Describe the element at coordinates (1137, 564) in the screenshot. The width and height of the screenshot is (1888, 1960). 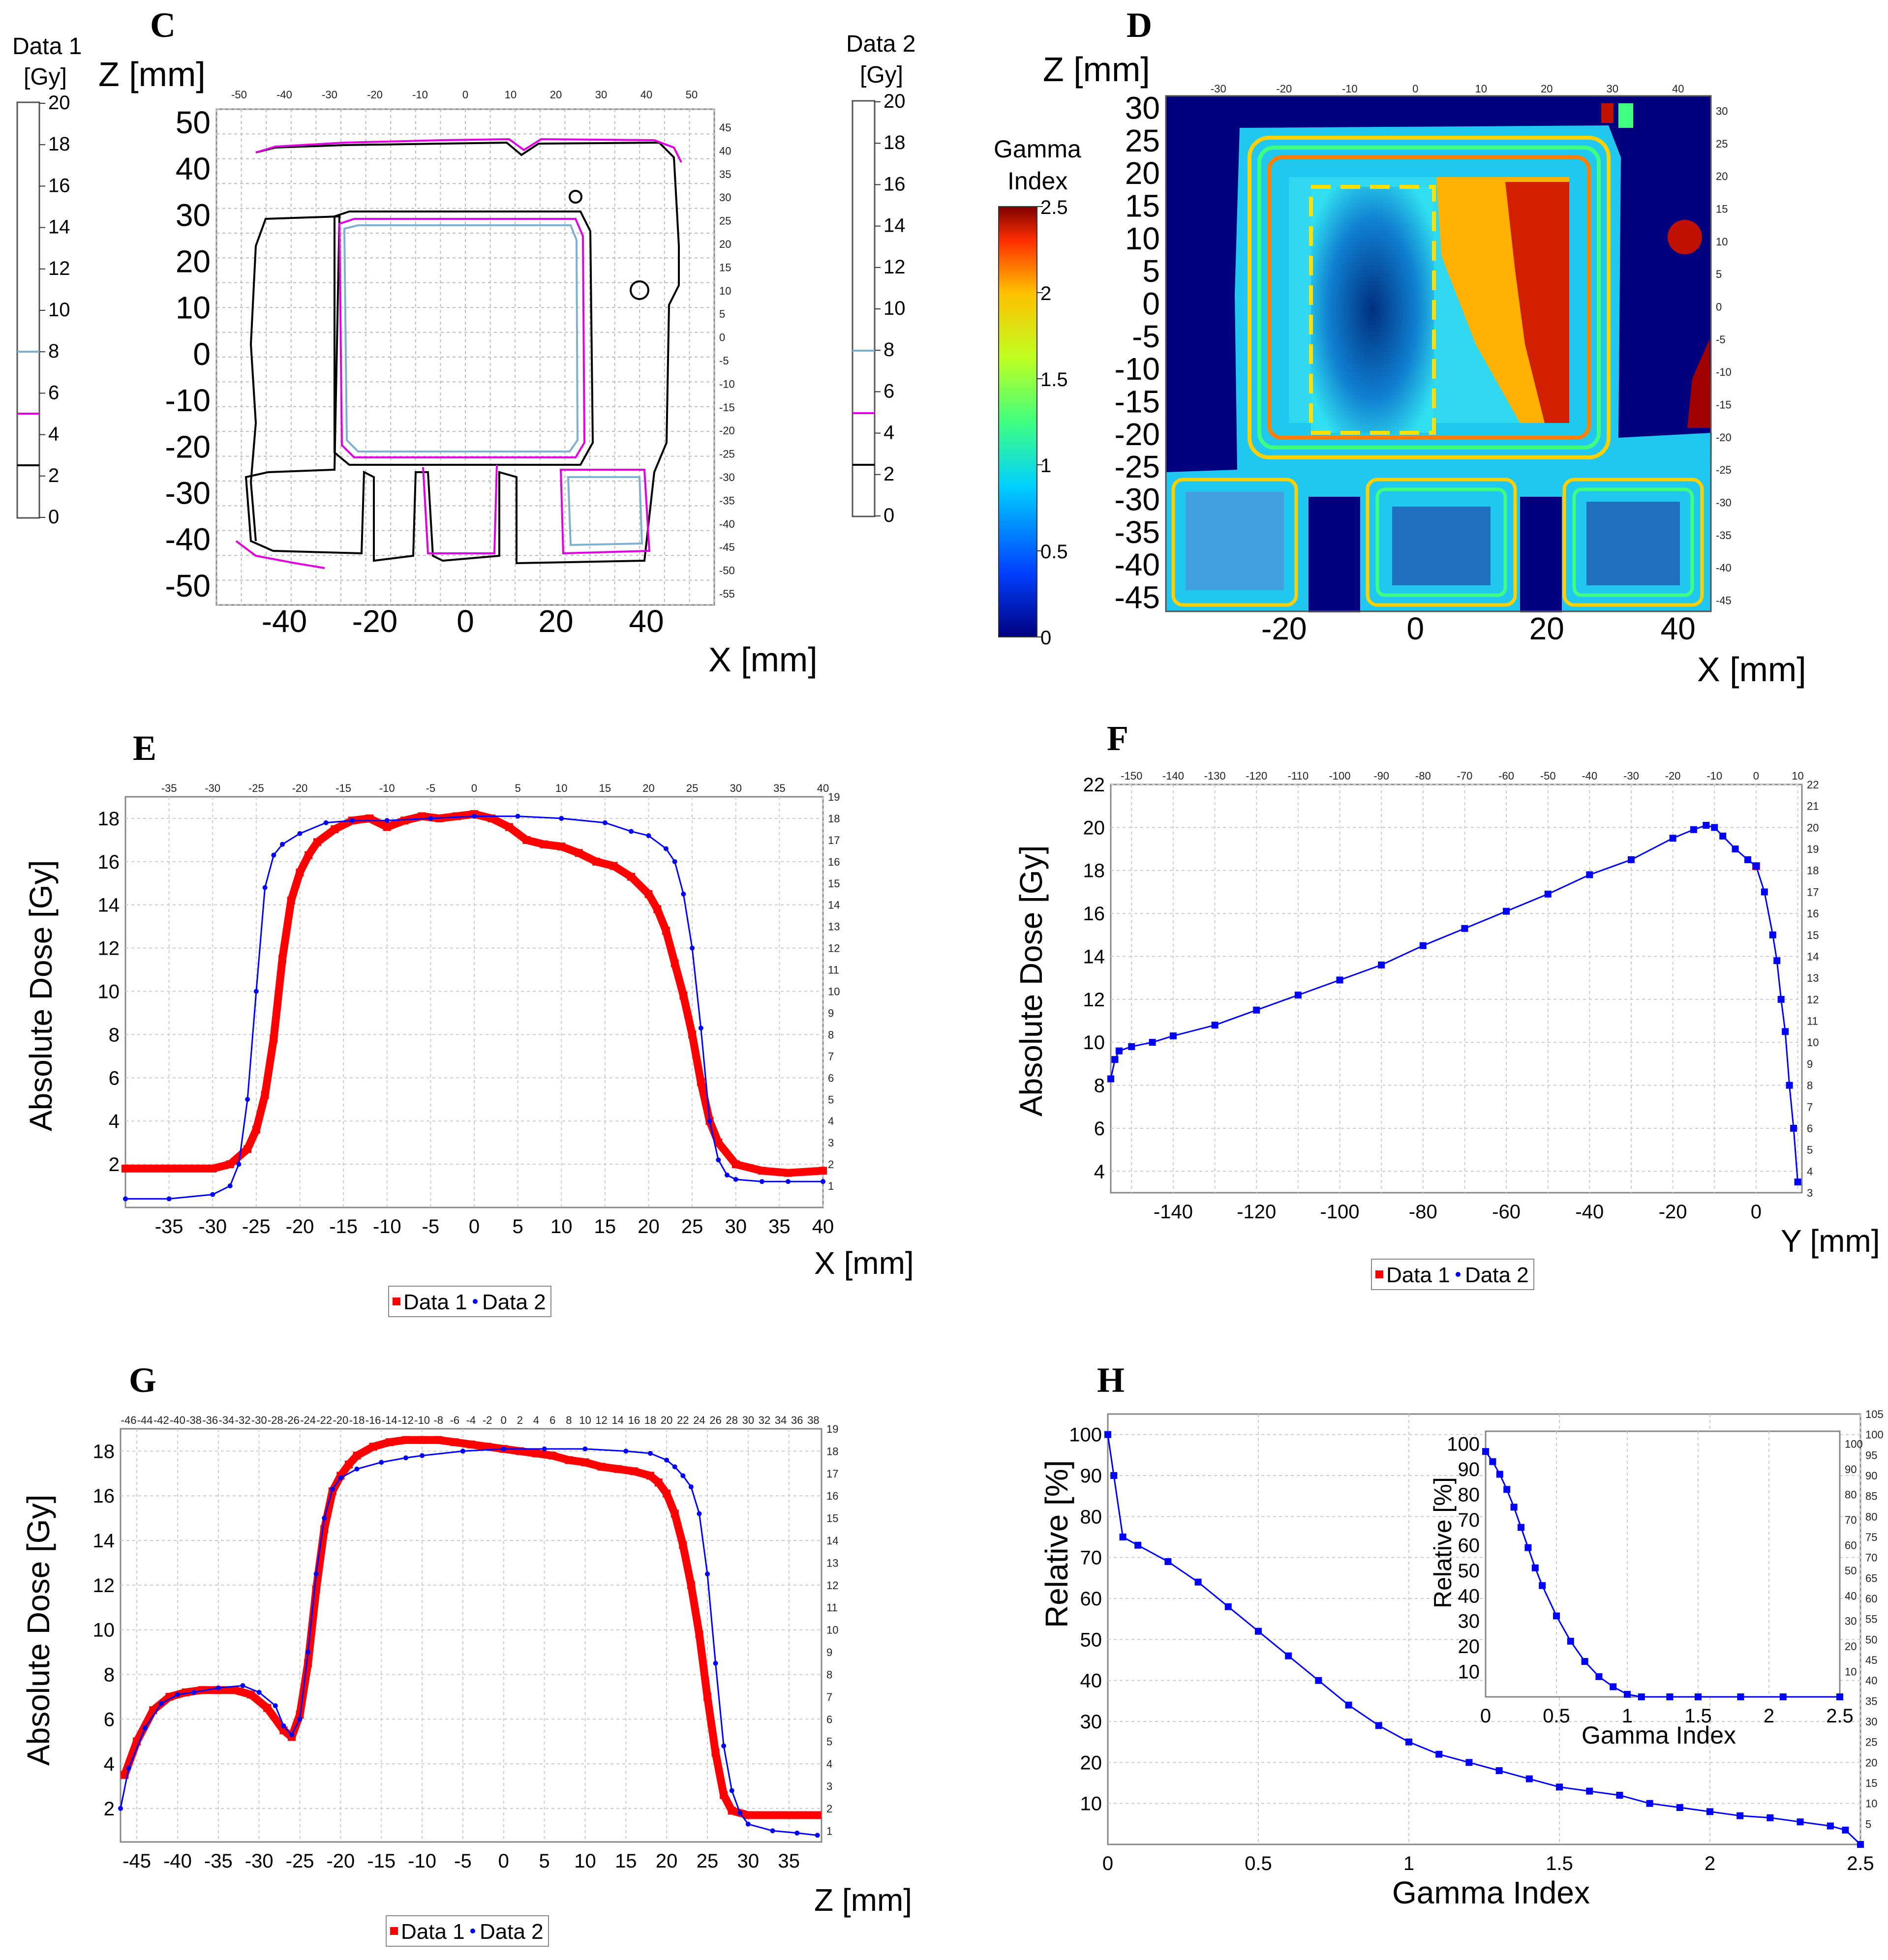
I see `panel-d-ytick: -40` at that location.